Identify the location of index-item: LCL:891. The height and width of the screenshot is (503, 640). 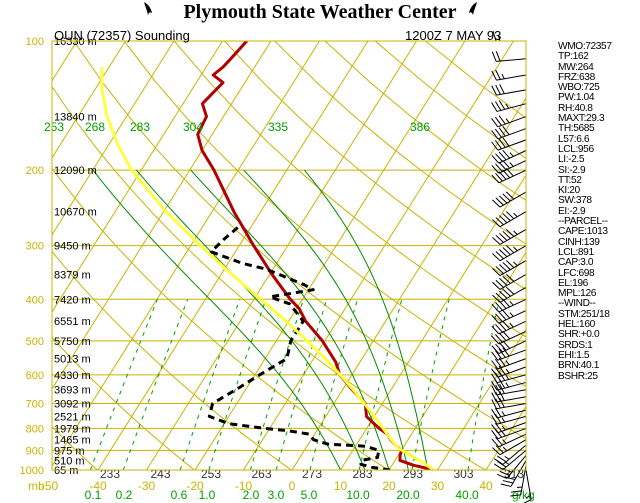
(576, 252).